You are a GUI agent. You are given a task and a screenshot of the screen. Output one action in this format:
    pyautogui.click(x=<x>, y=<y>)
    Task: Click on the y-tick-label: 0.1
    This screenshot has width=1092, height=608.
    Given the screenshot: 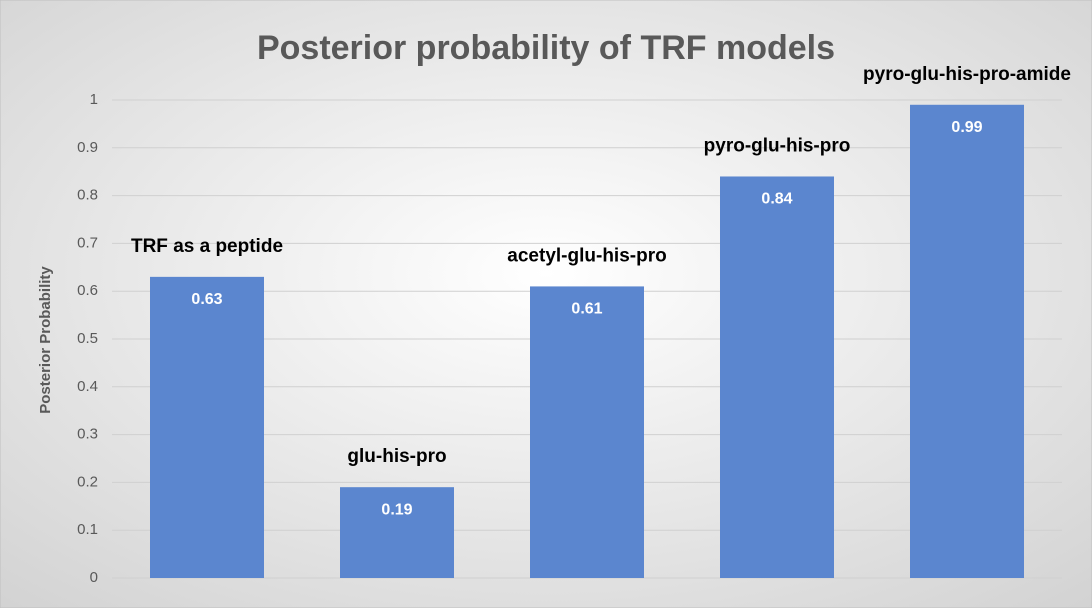 What is the action you would take?
    pyautogui.click(x=87, y=529)
    